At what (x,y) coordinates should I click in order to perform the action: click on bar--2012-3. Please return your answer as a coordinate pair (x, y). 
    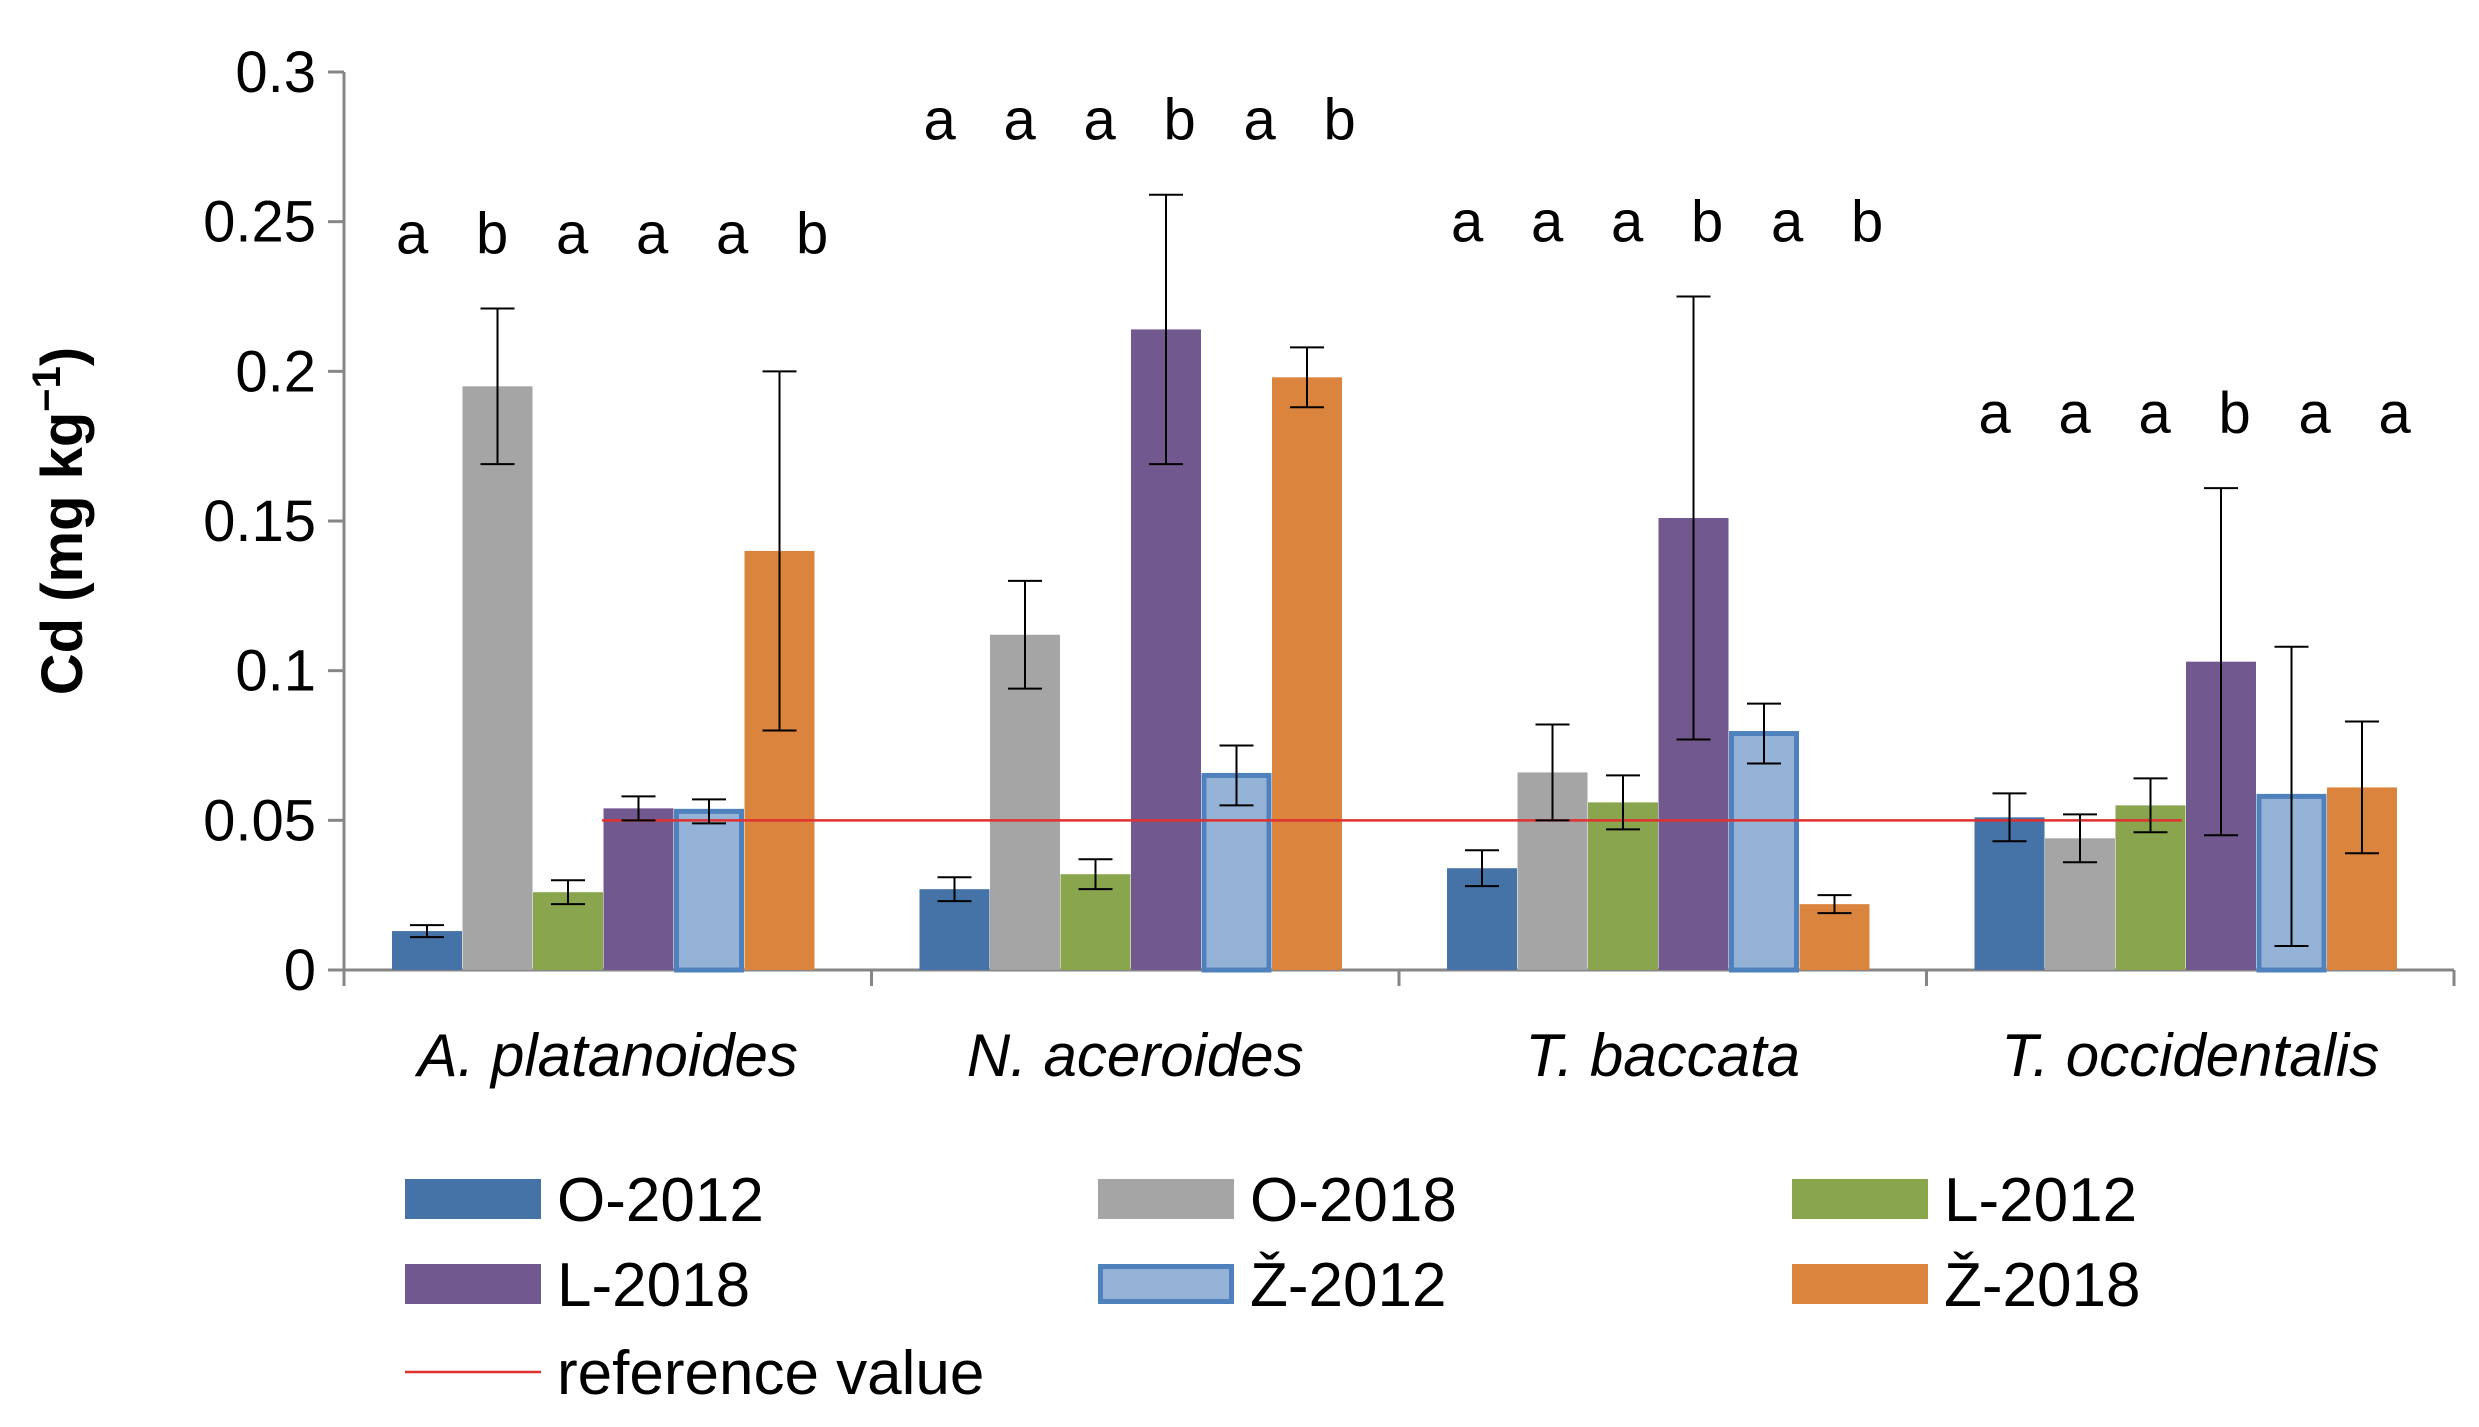
    Looking at the image, I should click on (1764, 852).